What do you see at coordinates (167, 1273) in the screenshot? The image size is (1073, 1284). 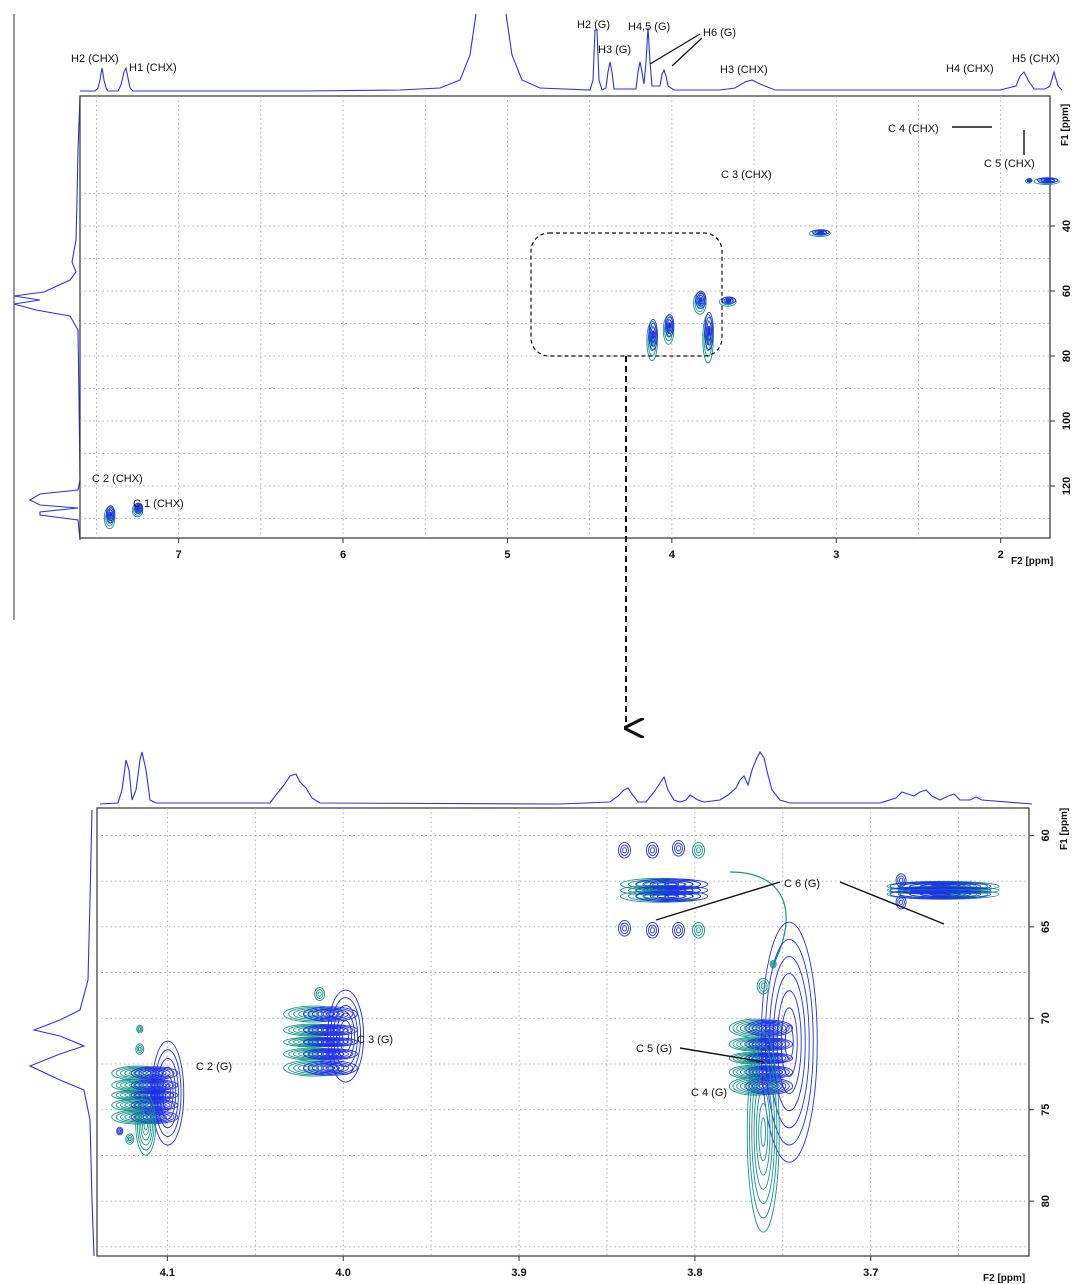 I see `x-tick-label: 4.1` at bounding box center [167, 1273].